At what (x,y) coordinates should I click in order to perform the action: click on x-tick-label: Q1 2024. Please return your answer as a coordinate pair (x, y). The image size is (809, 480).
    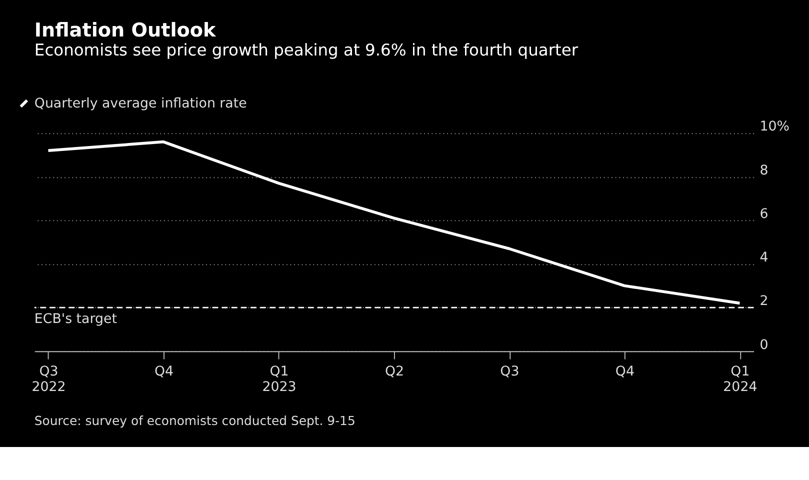
    Looking at the image, I should click on (740, 379).